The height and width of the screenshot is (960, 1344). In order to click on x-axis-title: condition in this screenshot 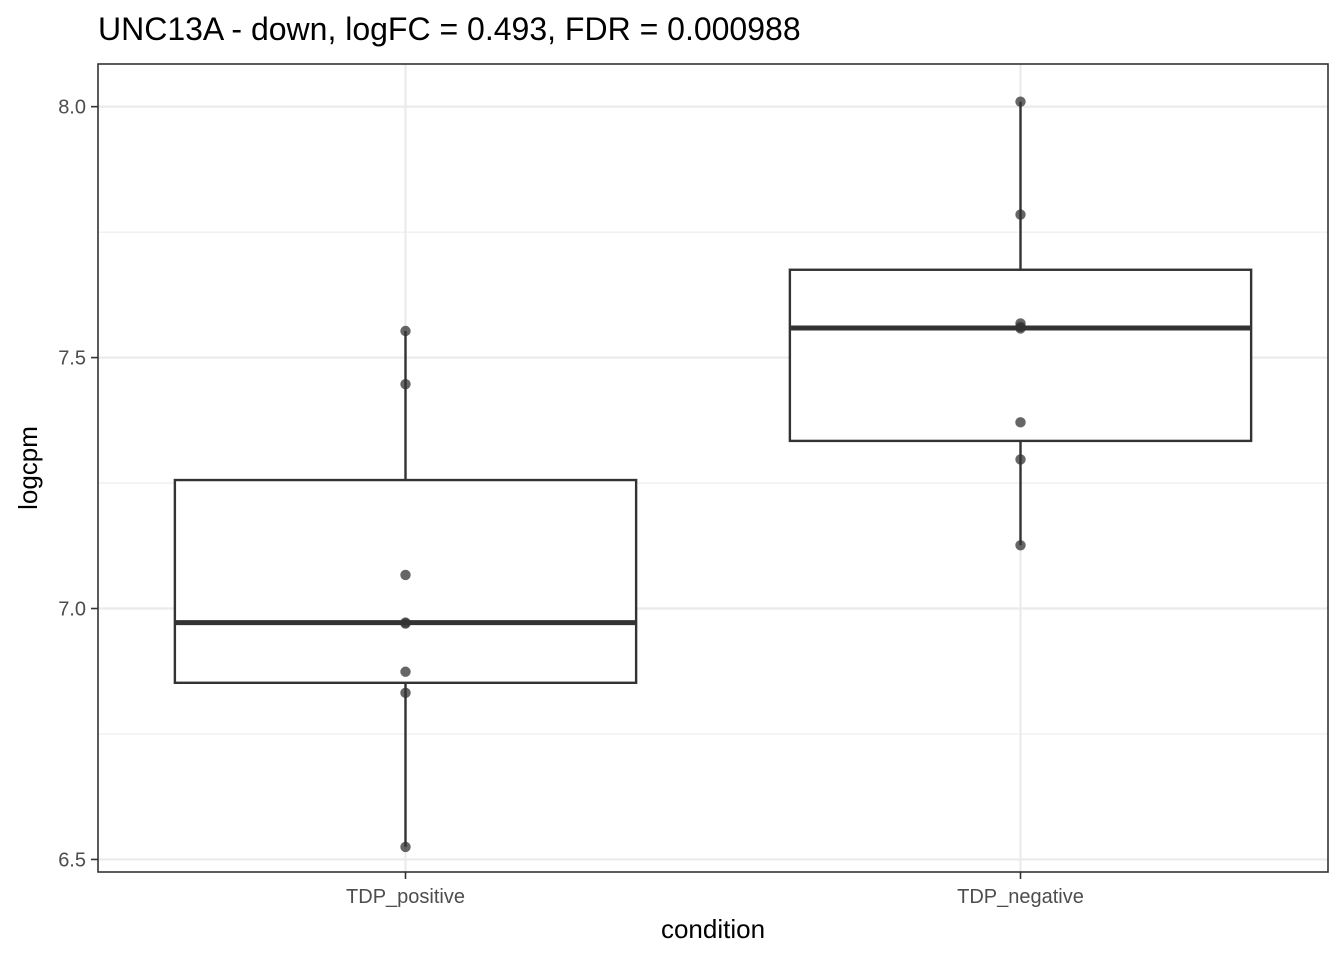, I will do `click(713, 929)`.